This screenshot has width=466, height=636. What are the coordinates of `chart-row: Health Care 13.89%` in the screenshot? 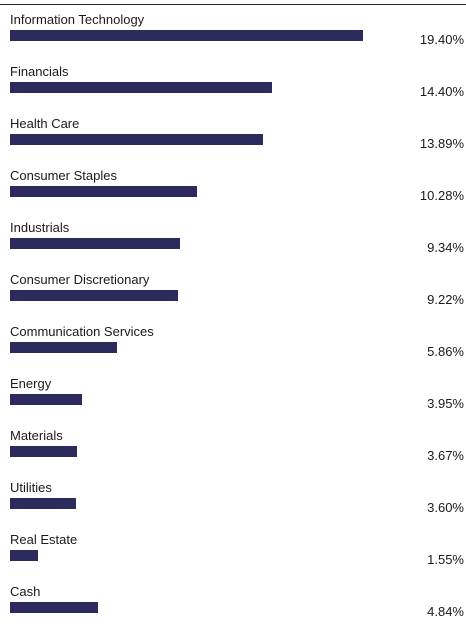 It's located at (233, 142).